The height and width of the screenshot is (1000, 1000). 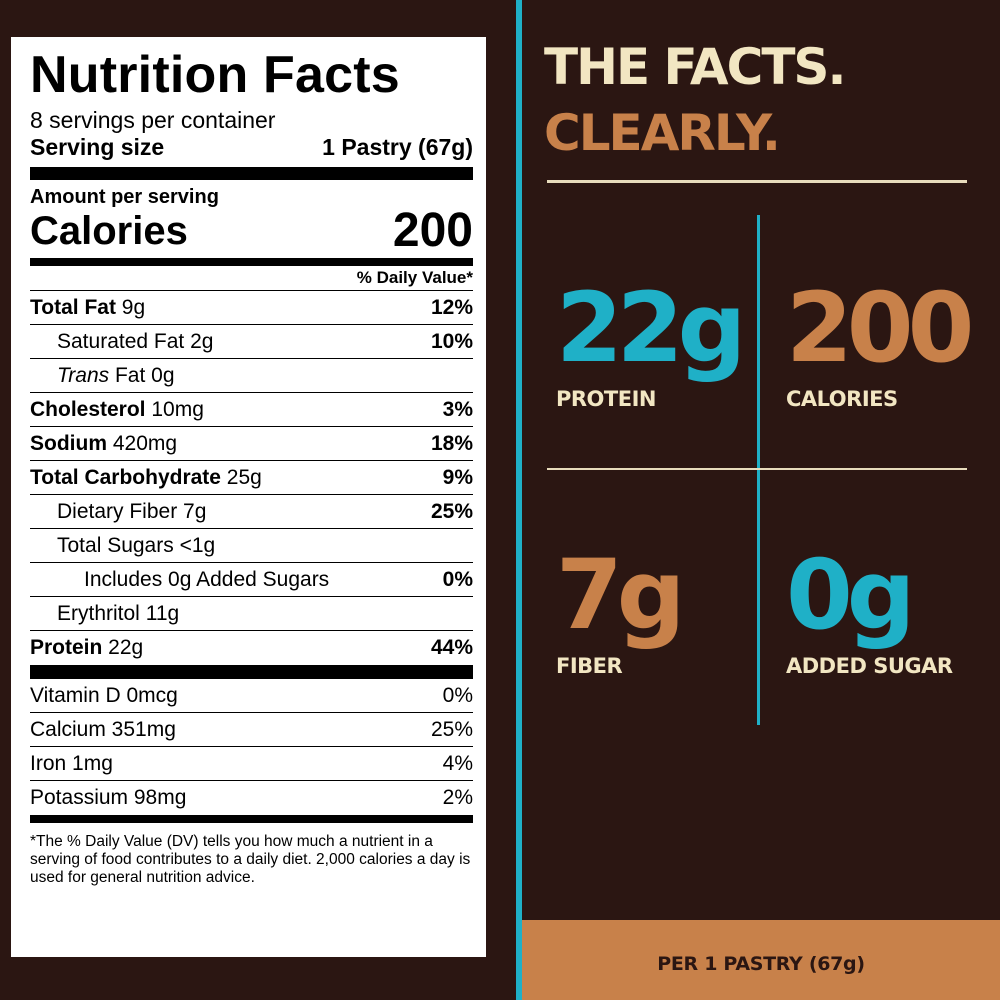 What do you see at coordinates (251, 696) in the screenshot?
I see `vitamin-row-vitamin-d: Vitamin D 0mcg 0%` at bounding box center [251, 696].